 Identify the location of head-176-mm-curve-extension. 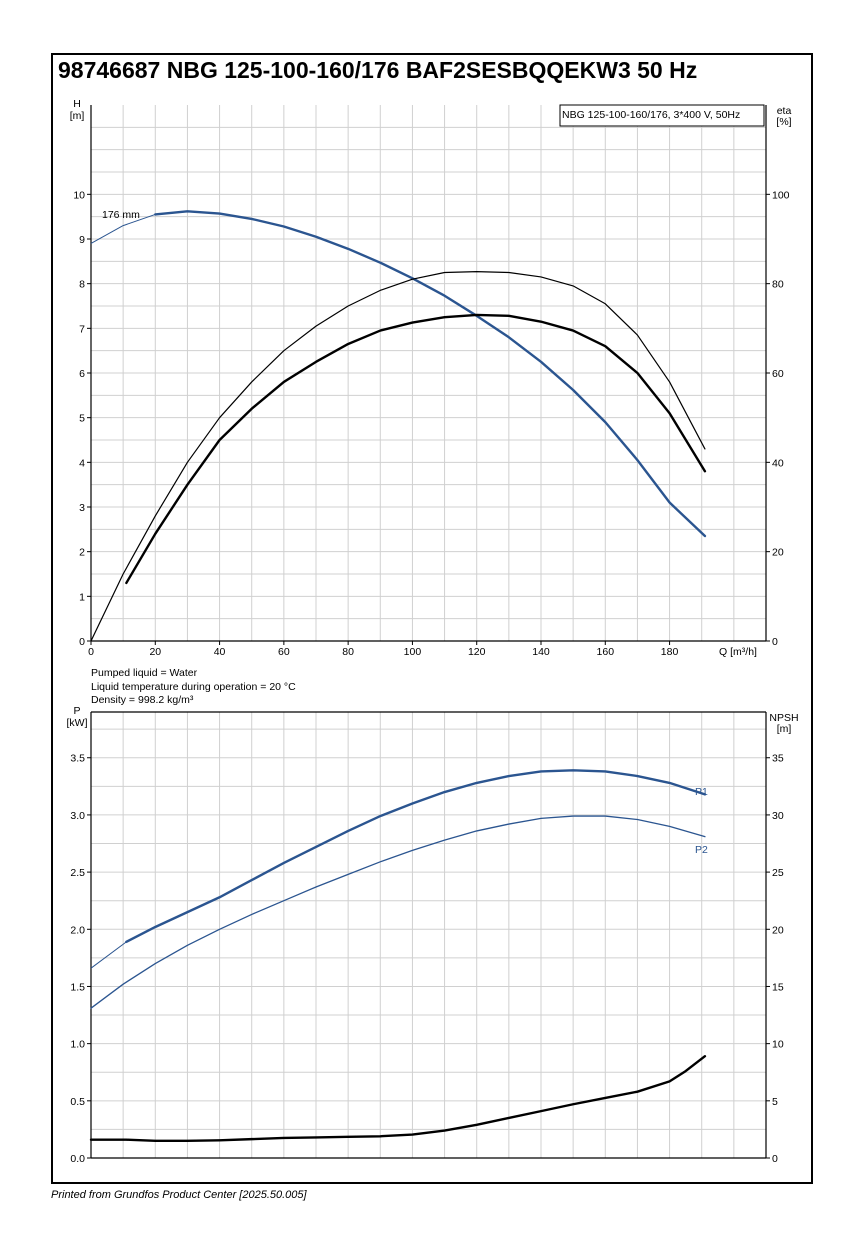
(123, 228).